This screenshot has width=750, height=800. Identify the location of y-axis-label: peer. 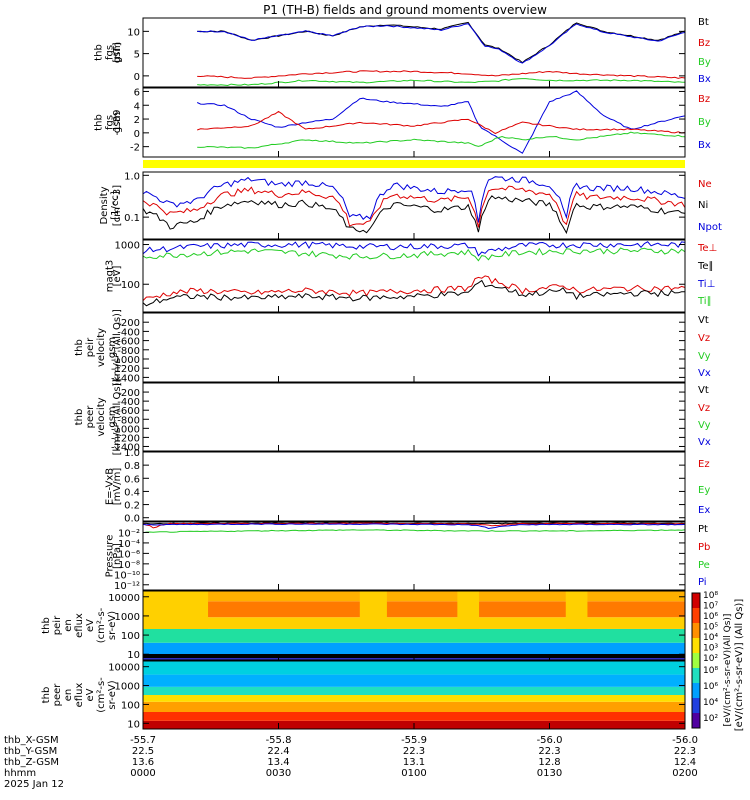
(57, 695).